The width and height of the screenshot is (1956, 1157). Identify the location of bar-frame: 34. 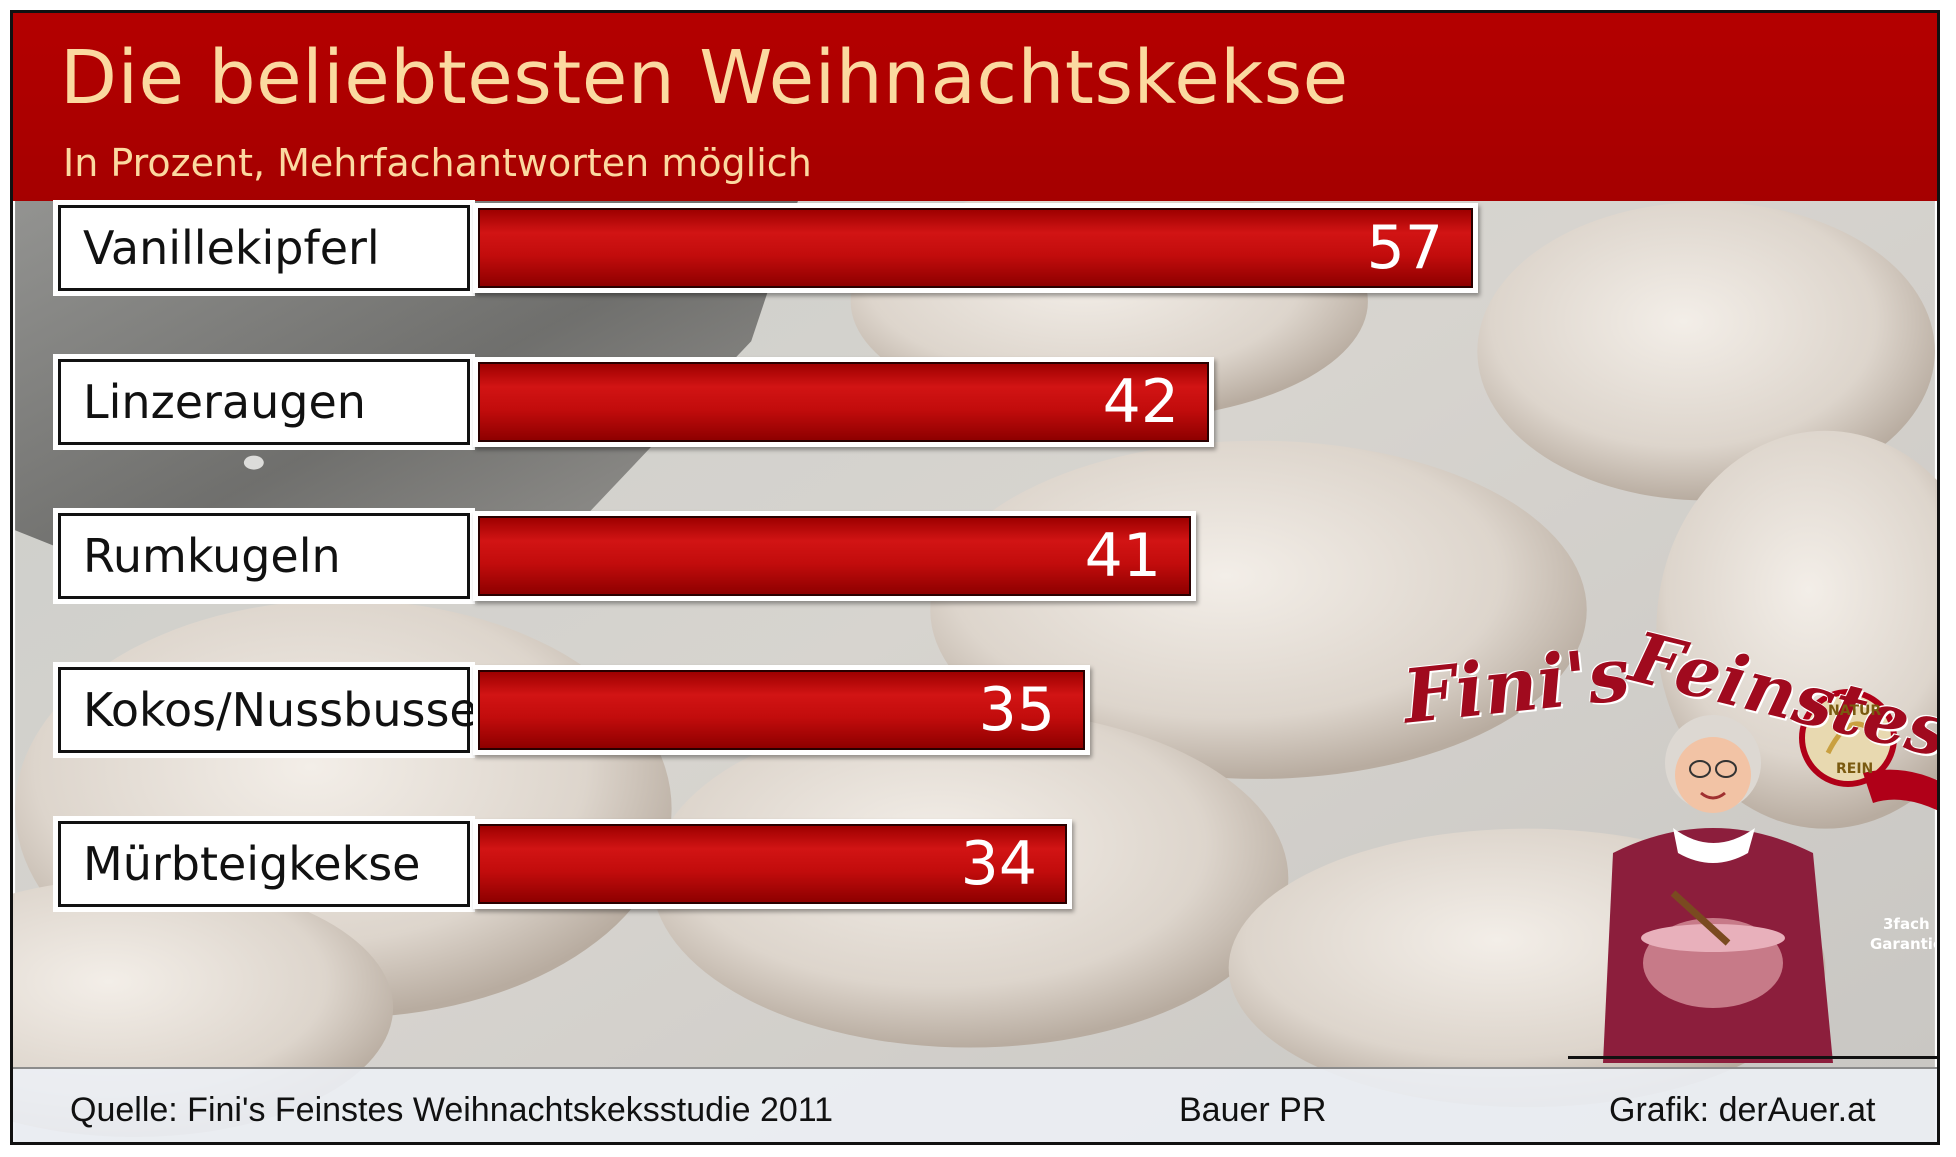
(772, 864).